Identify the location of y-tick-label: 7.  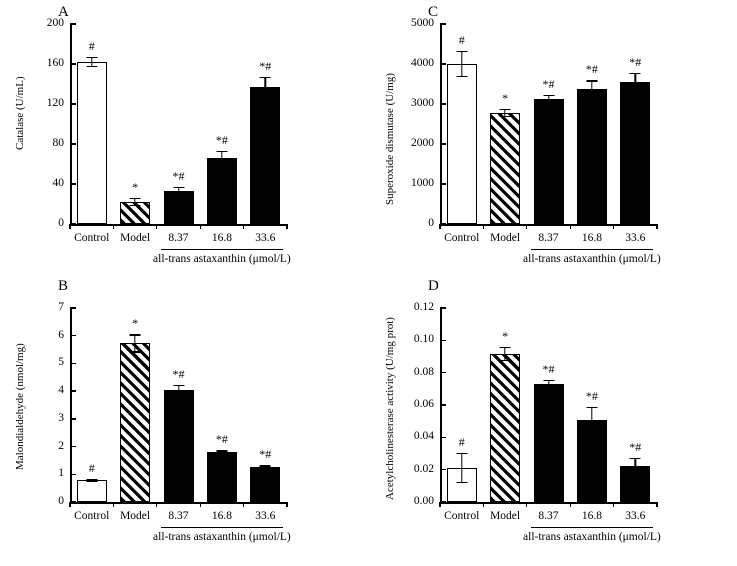
(61, 307).